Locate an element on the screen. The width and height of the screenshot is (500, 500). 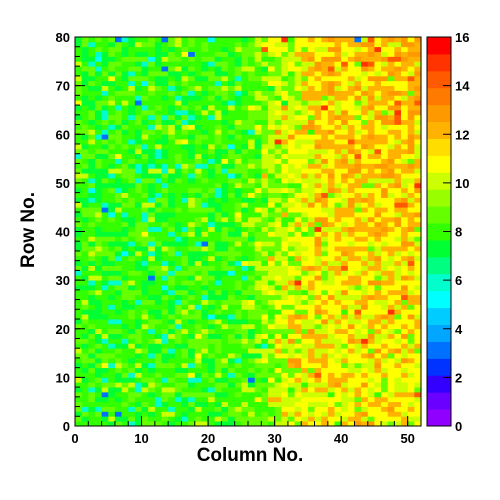
x-tick-label: 30 is located at coordinates (274, 438).